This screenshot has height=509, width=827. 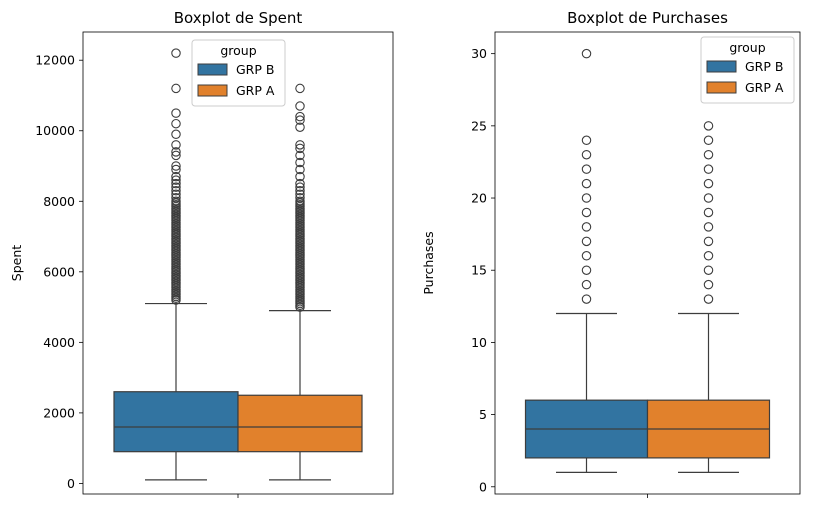 I want to click on y-axis-label: Spent, so click(x=16, y=263).